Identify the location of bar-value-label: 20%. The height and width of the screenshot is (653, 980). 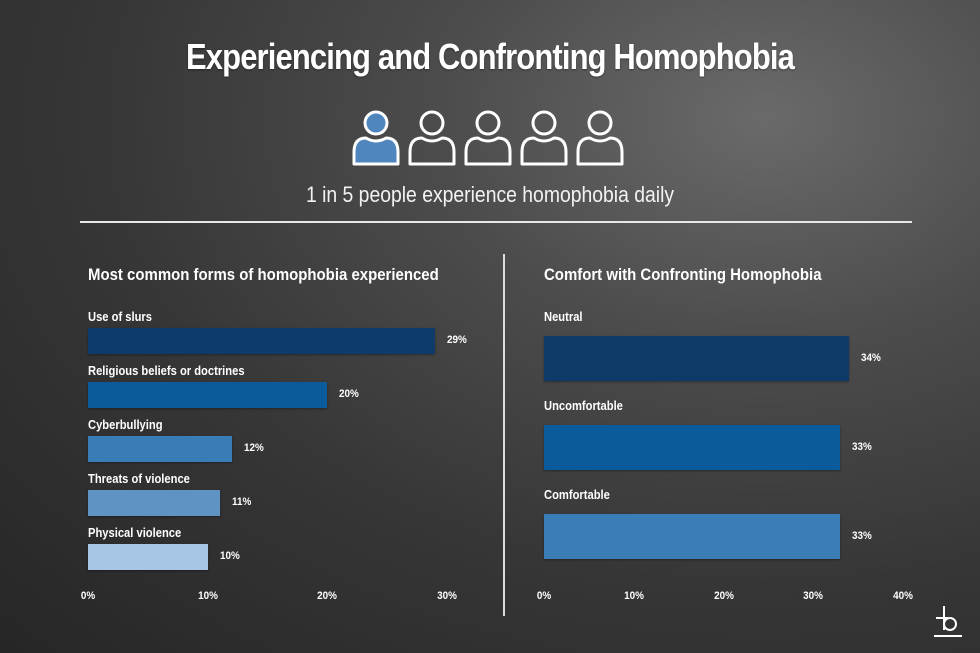
(349, 394).